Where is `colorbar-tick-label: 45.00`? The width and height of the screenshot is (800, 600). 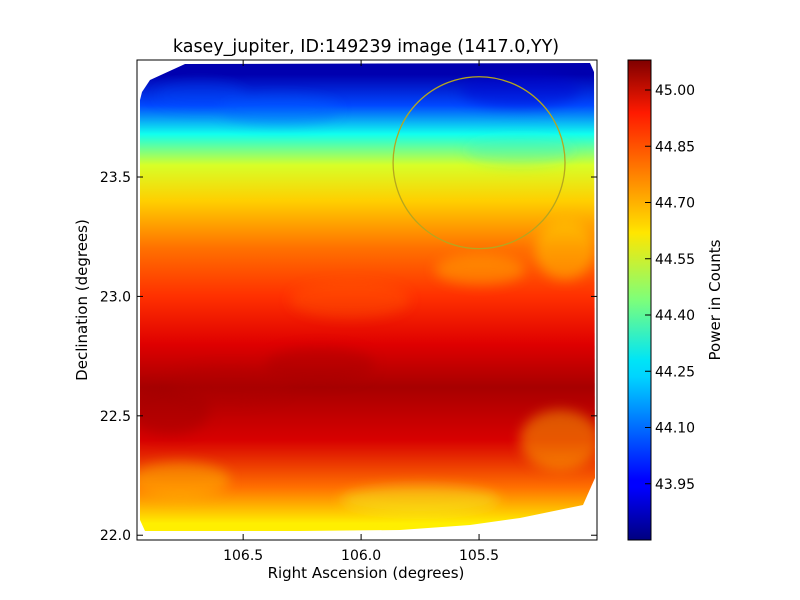
colorbar-tick-label: 45.00 is located at coordinates (675, 91).